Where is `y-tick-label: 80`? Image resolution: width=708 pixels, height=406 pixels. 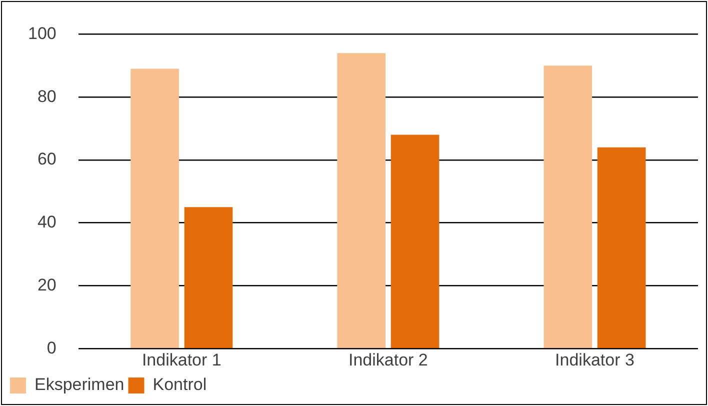
y-tick-label: 80 is located at coordinates (46, 96).